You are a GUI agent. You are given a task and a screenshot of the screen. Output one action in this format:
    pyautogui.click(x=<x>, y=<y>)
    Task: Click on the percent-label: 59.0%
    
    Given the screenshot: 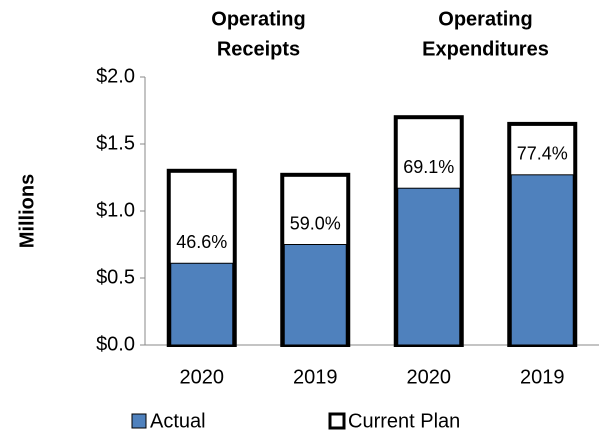 What is the action you would take?
    pyautogui.click(x=315, y=223)
    